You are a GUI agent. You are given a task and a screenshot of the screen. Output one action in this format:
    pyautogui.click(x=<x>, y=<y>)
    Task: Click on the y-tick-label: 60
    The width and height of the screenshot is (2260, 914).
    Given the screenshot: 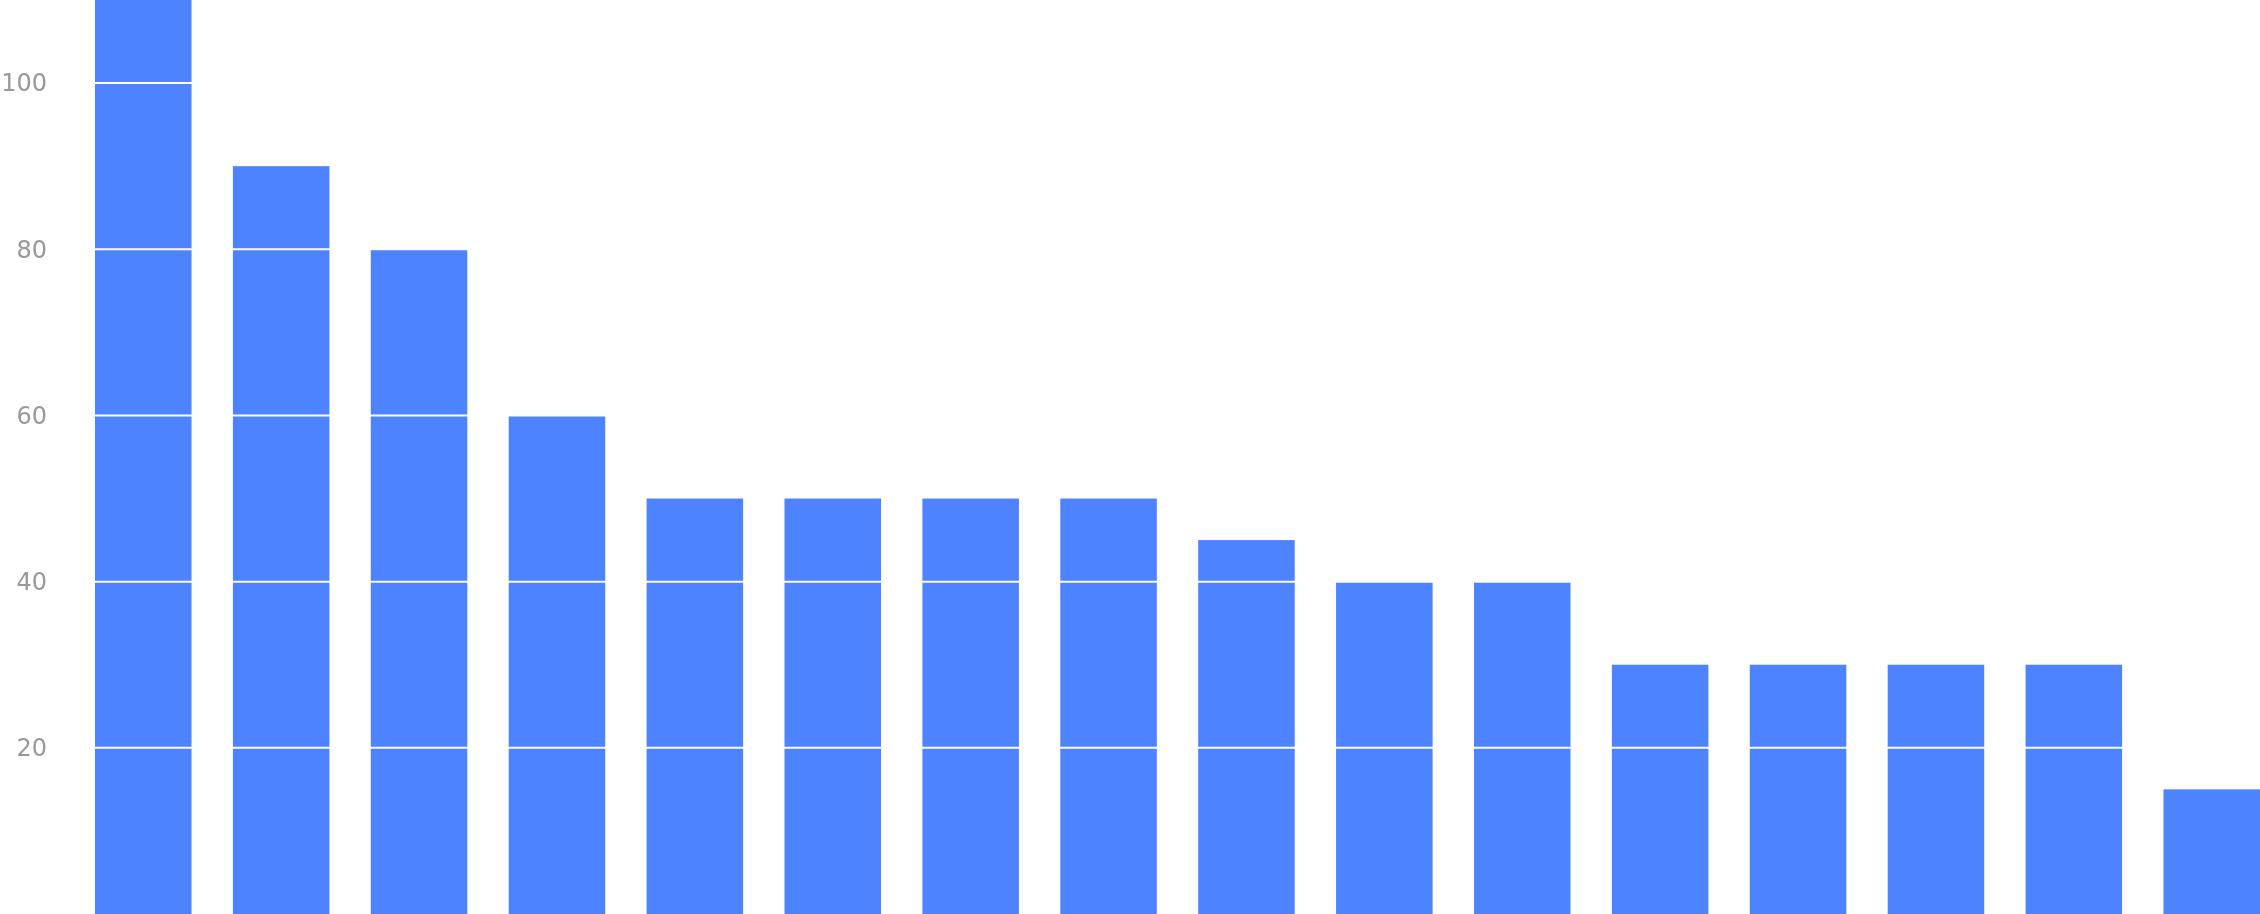 What is the action you would take?
    pyautogui.click(x=31, y=415)
    